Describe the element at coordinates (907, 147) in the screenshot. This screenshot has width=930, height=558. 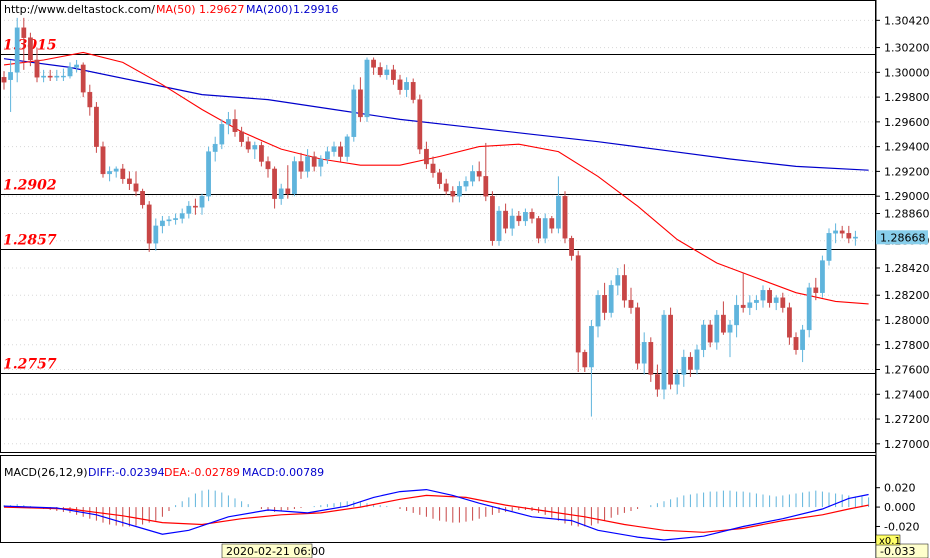
I see `price-tick-label: 1.29400` at that location.